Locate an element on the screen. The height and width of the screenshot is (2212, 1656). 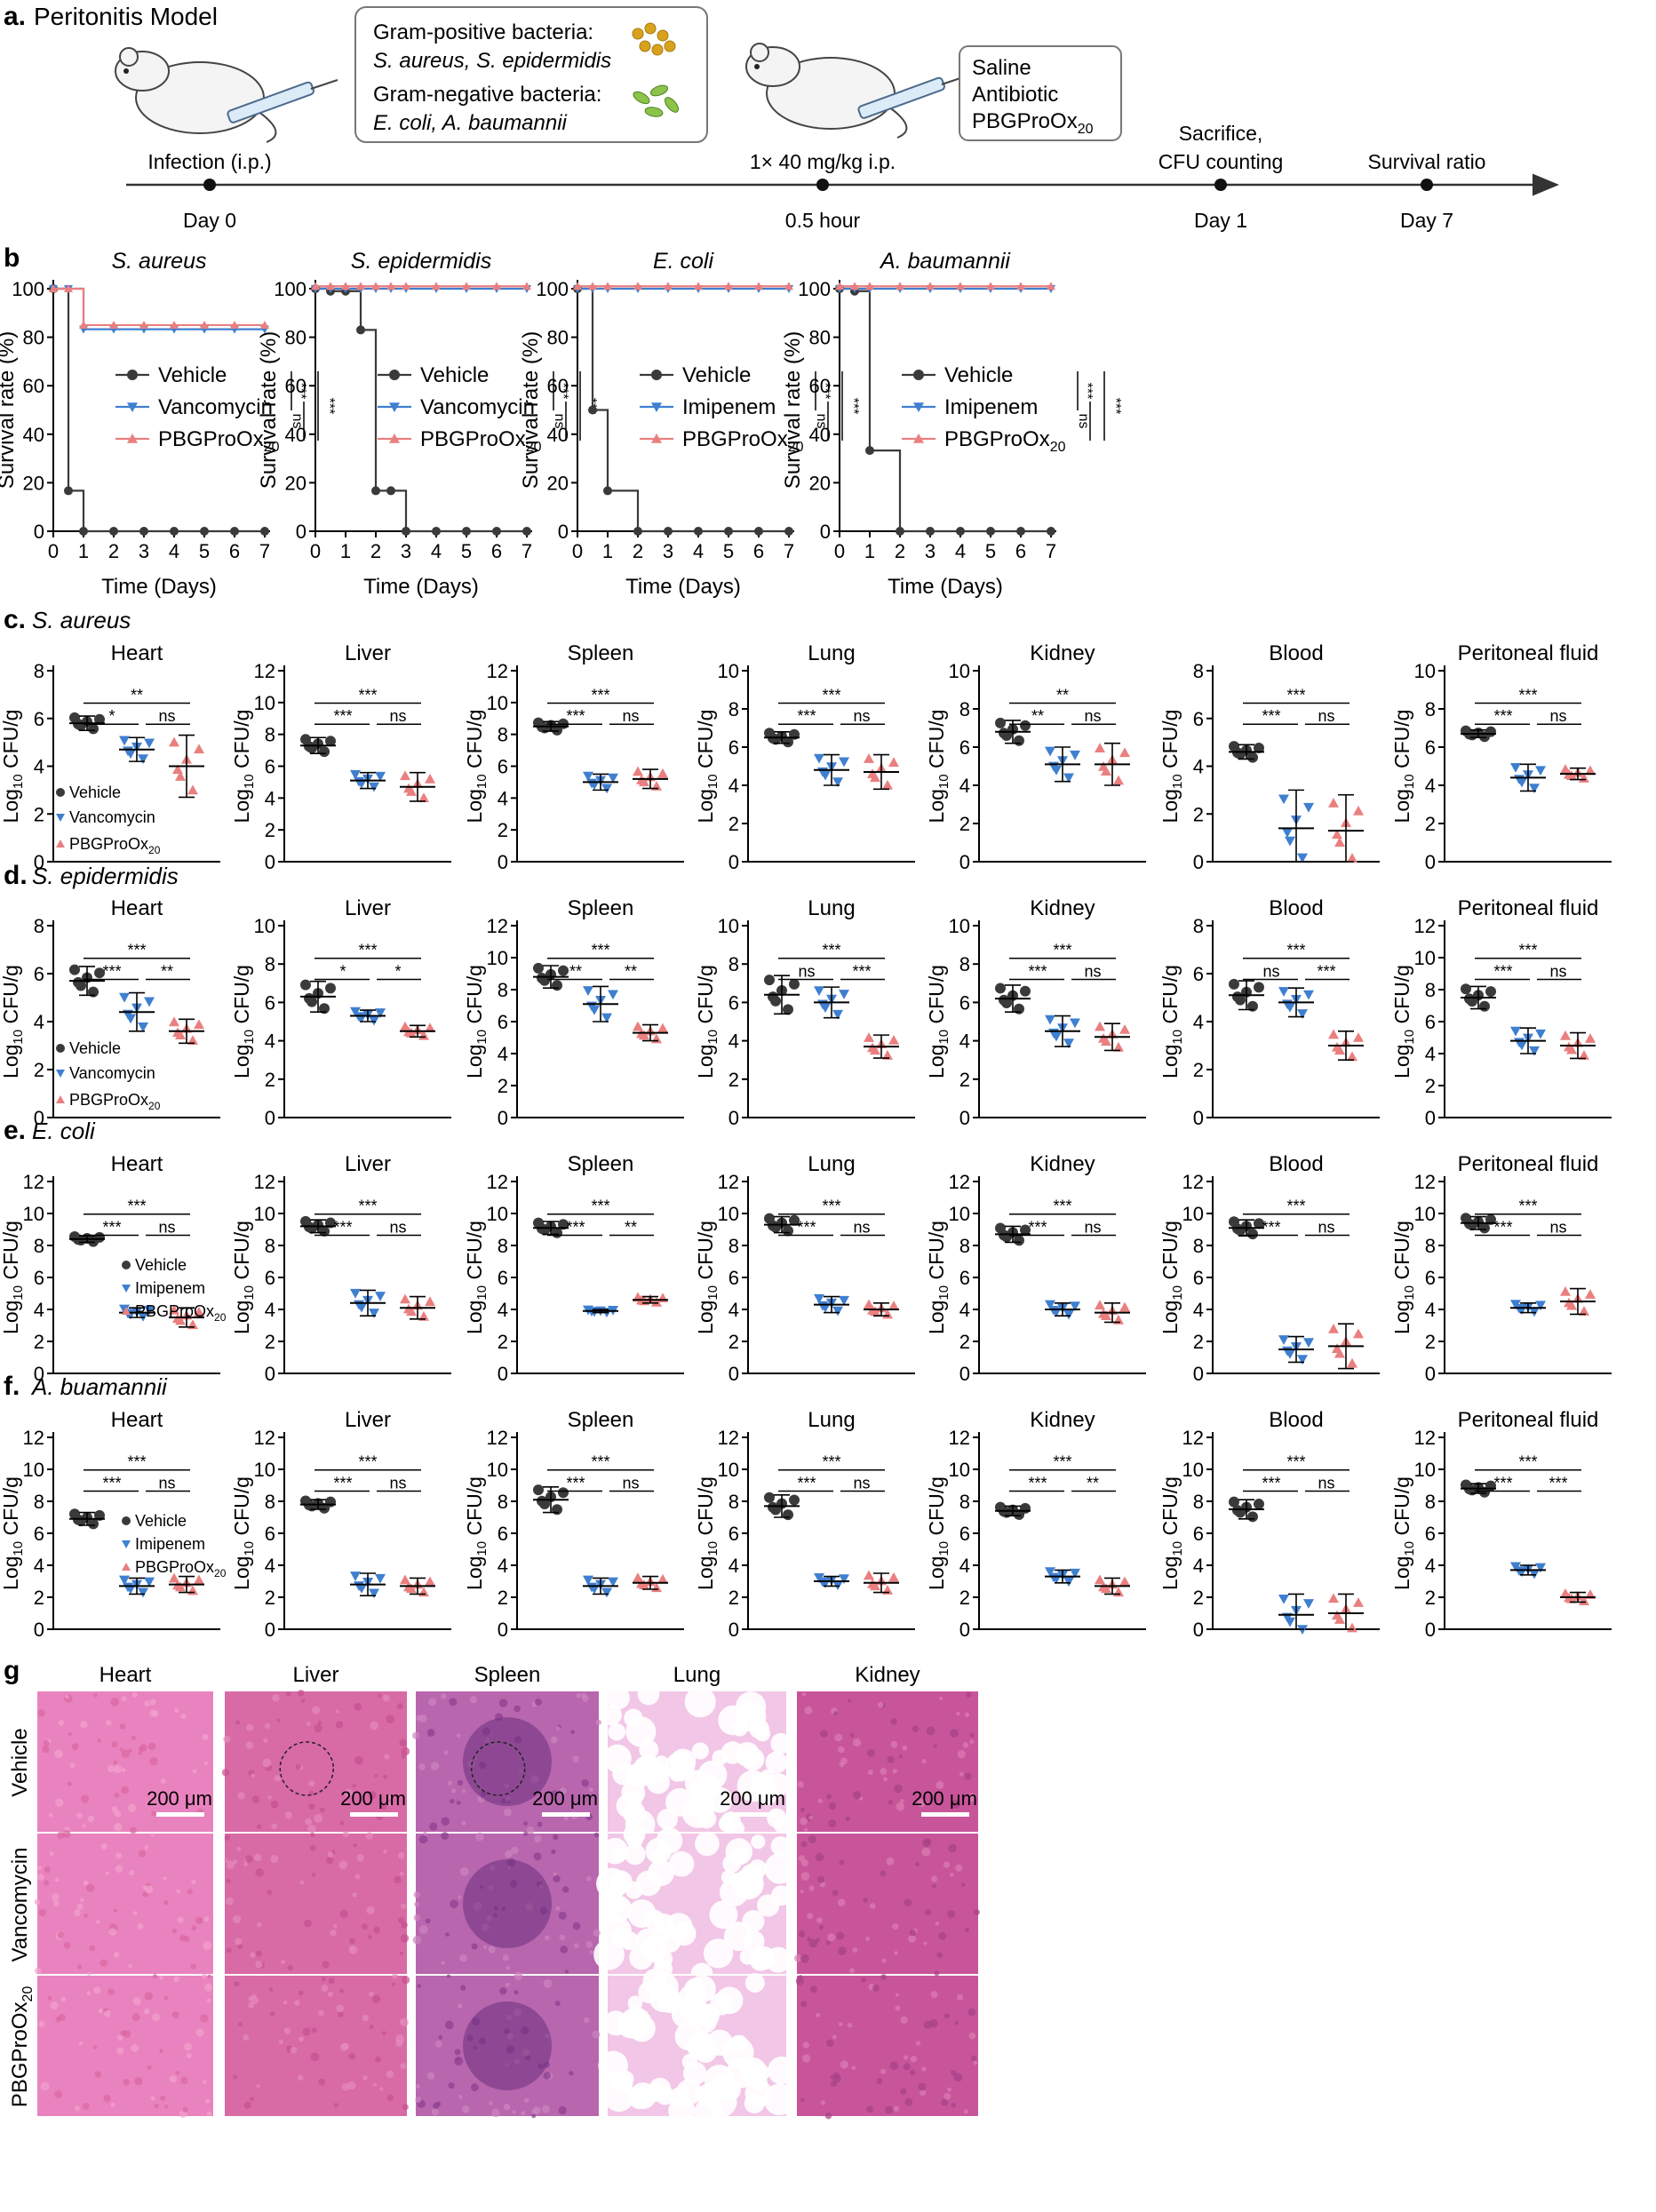
chart-title: Lung is located at coordinates (831, 1420).